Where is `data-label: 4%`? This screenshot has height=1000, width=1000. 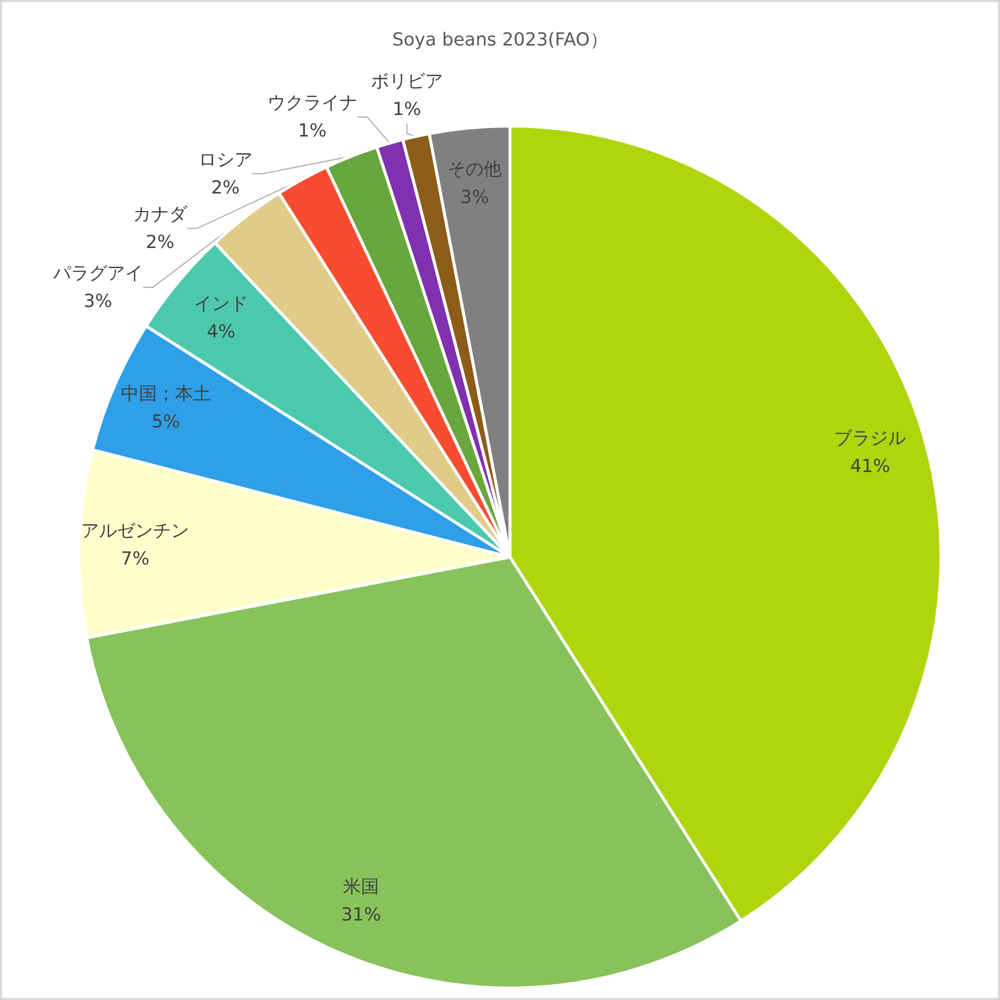
data-label: 4% is located at coordinates (221, 331).